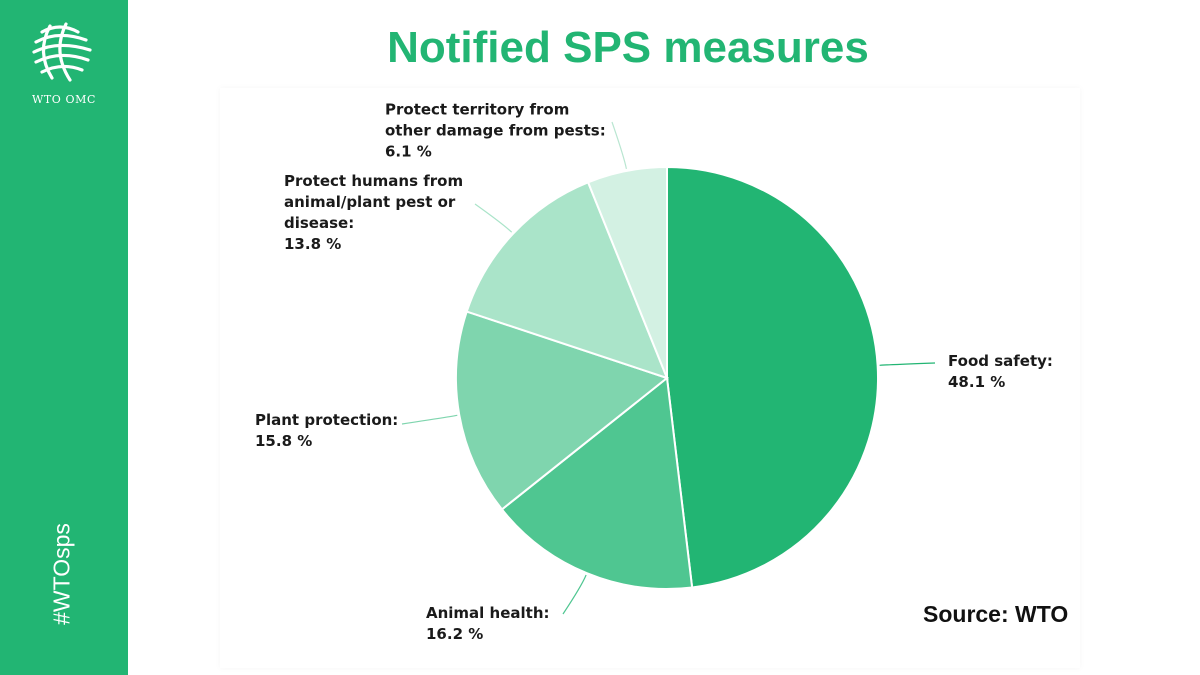 The image size is (1200, 675). Describe the element at coordinates (488, 613) in the screenshot. I see `slice-name-label-2: Animal health:` at that location.